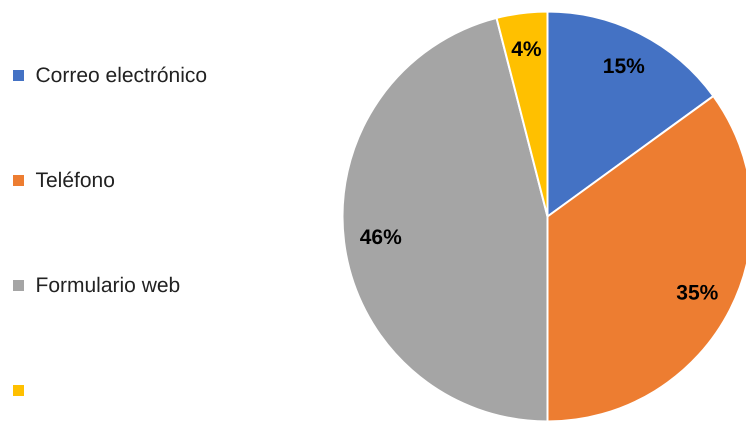  Describe the element at coordinates (381, 238) in the screenshot. I see `data-label: 46%` at that location.